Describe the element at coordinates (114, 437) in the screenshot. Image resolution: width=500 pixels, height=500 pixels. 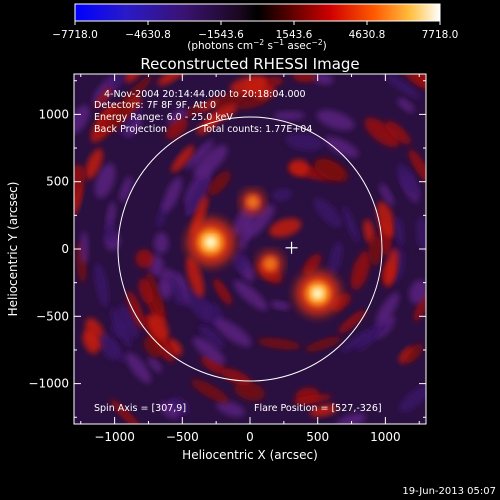
I see `x-tick-label: −1000` at that location.